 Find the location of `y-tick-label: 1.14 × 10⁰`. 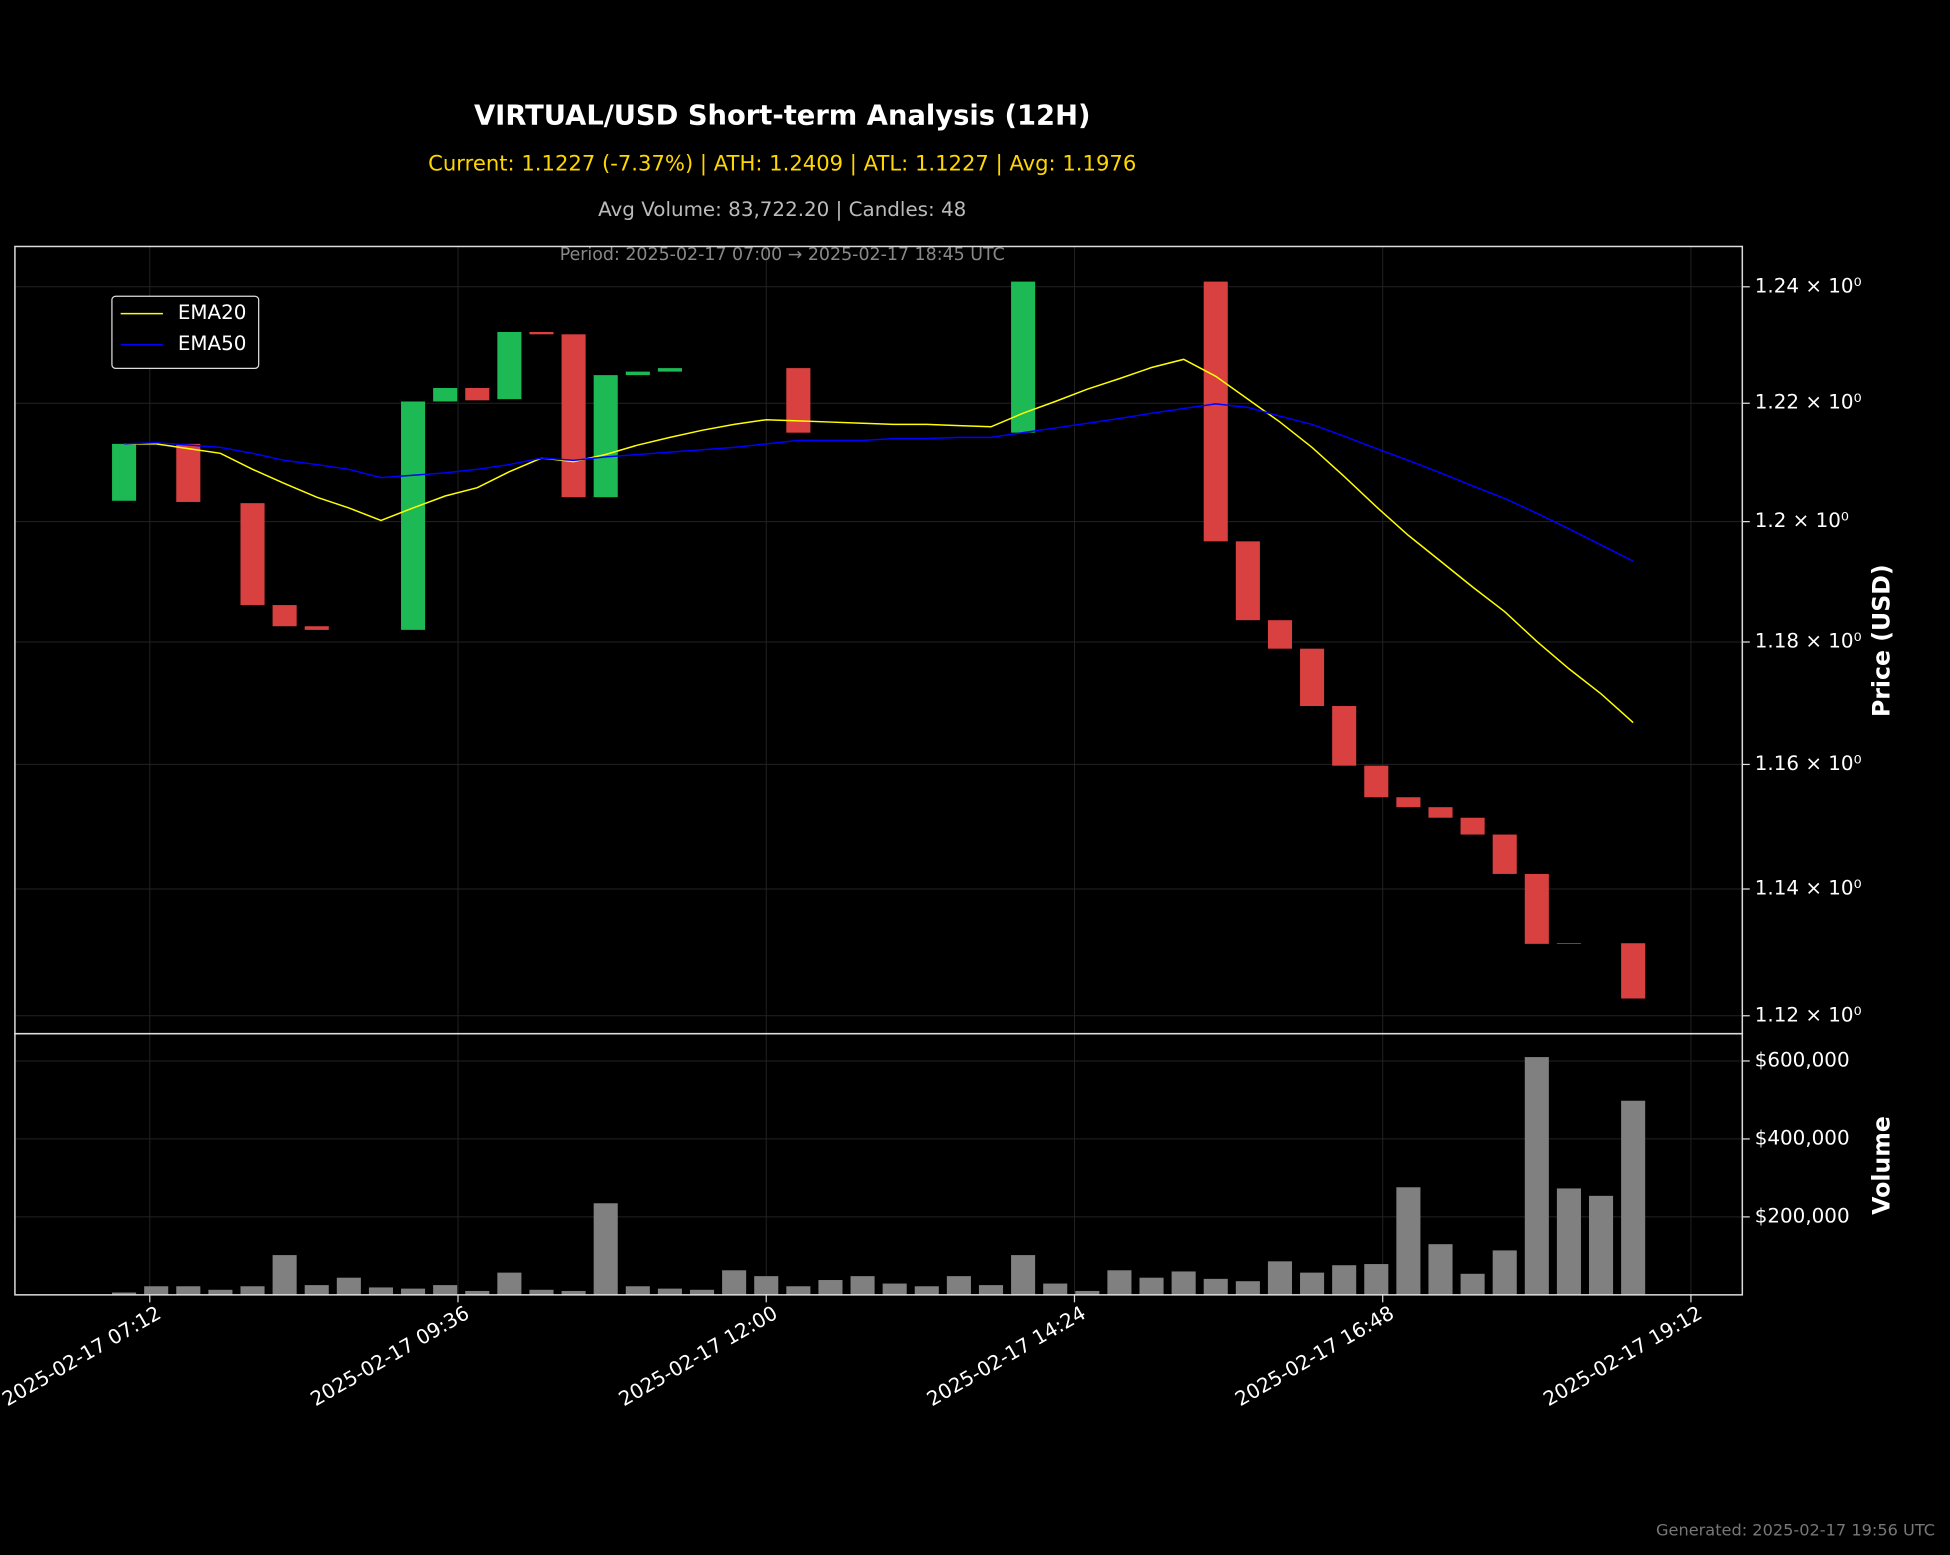

y-tick-label: 1.14 × 10⁰ is located at coordinates (1808, 887).